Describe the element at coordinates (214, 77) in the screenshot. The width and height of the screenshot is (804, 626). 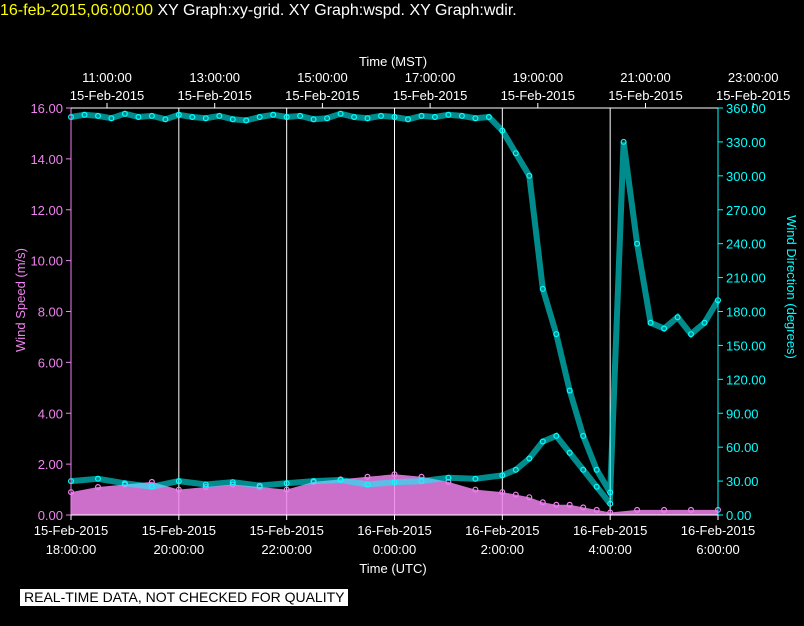
I see `top-tick-time-1: 13:00:00` at that location.